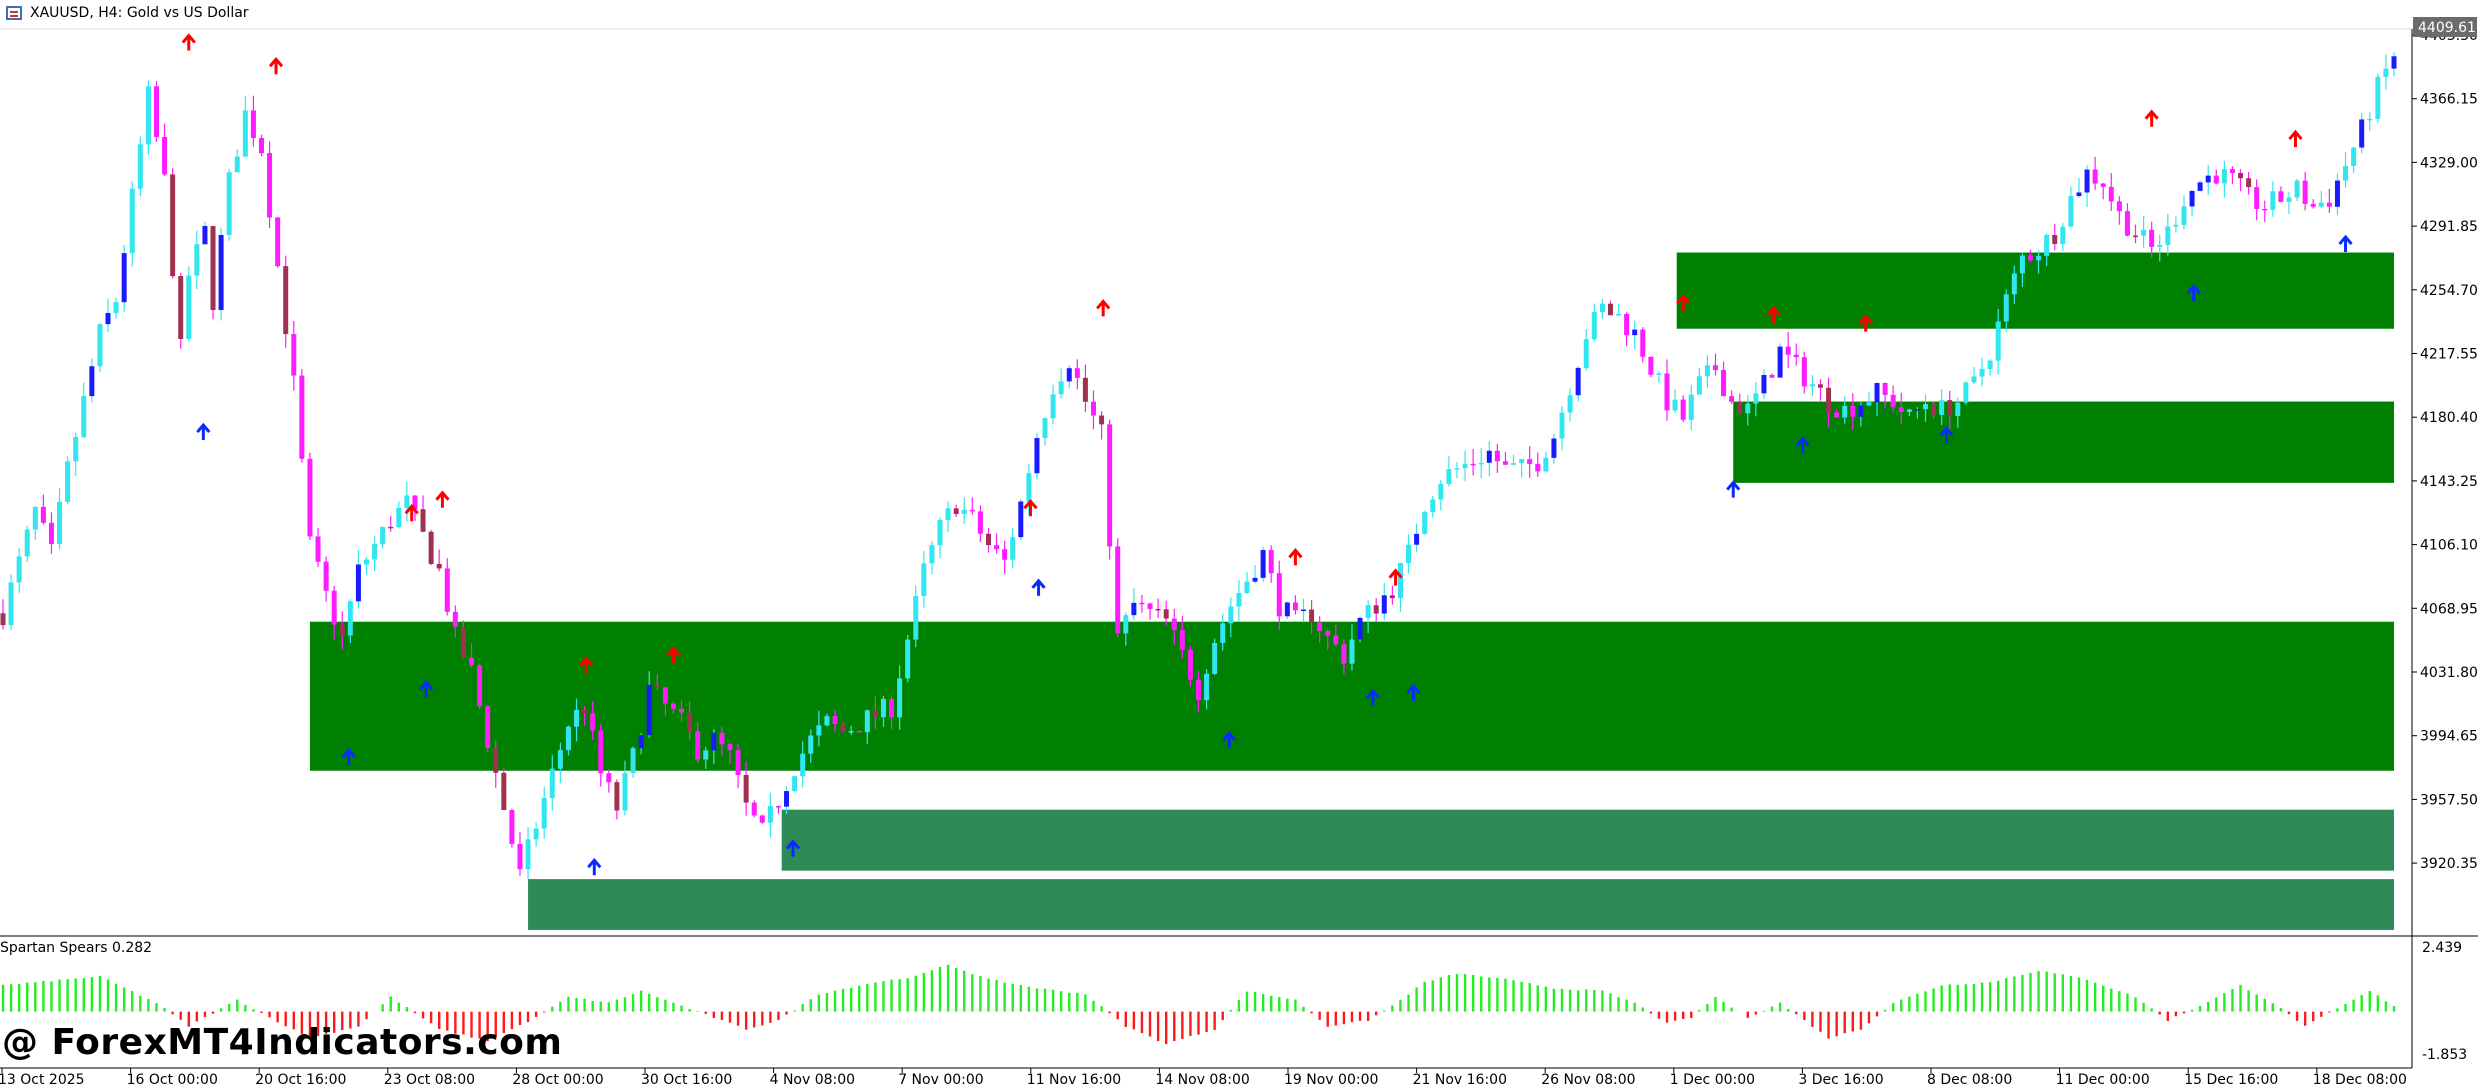 The width and height of the screenshot is (2478, 1086). Describe the element at coordinates (14, 13) in the screenshot. I see `chart-window-icon` at that location.